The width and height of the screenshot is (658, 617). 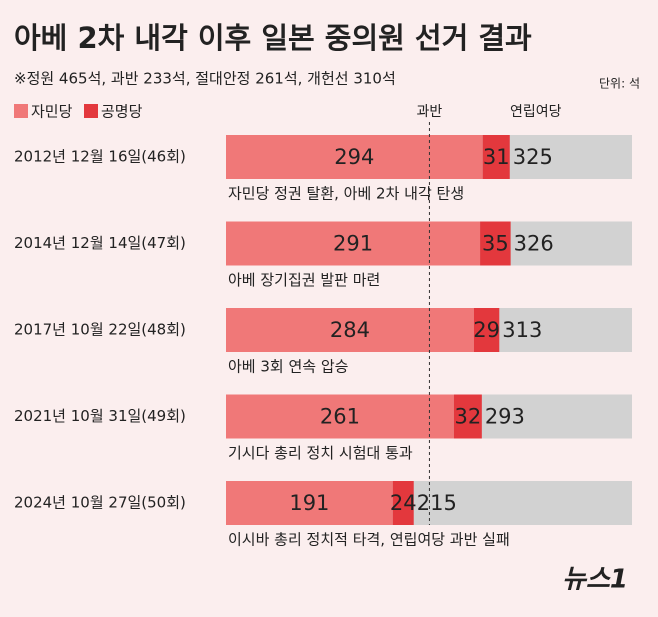 I want to click on value-label: 294, so click(x=354, y=157).